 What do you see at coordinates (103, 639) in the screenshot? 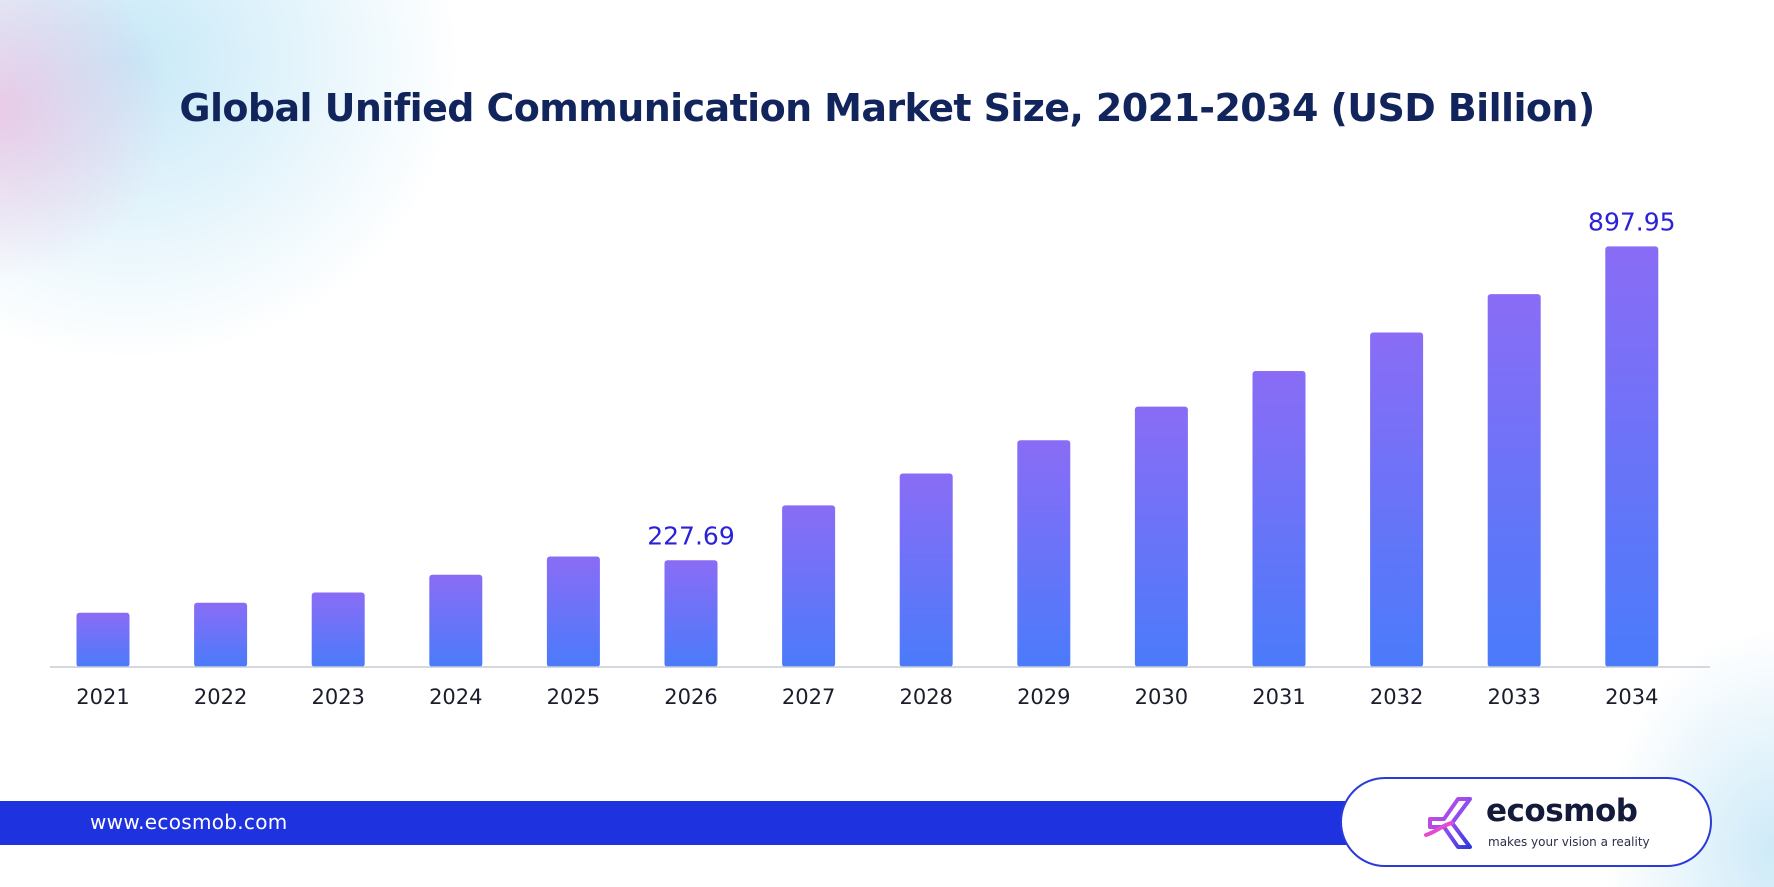
I see `bar-2021` at bounding box center [103, 639].